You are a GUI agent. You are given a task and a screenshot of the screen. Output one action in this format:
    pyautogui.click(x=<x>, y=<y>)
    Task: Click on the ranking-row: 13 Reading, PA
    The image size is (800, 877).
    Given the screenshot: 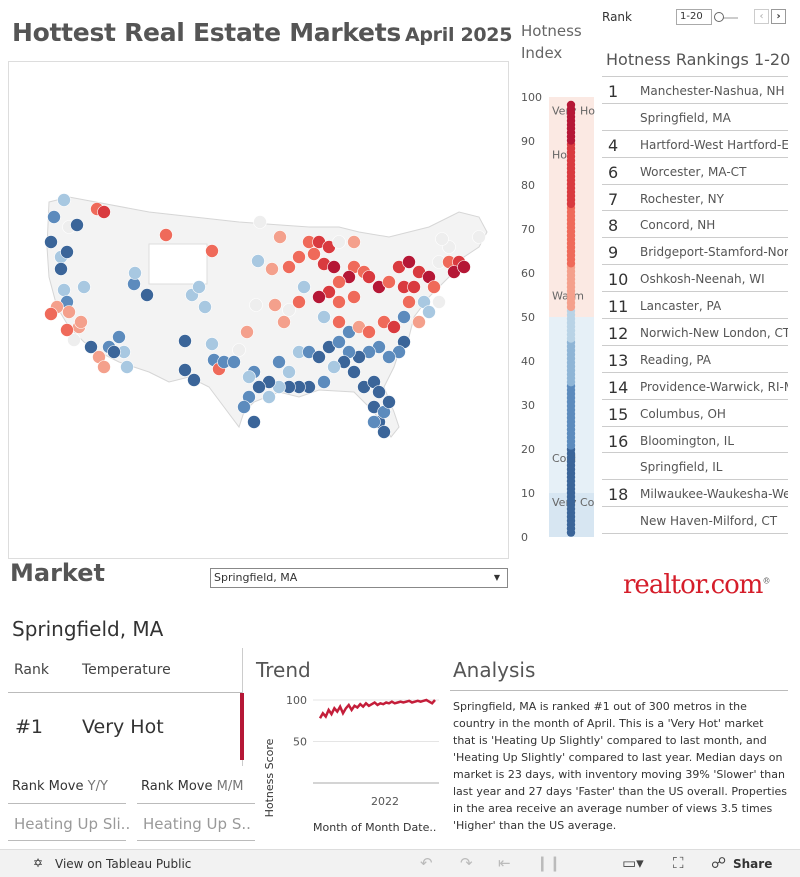 What is the action you would take?
    pyautogui.click(x=695, y=359)
    